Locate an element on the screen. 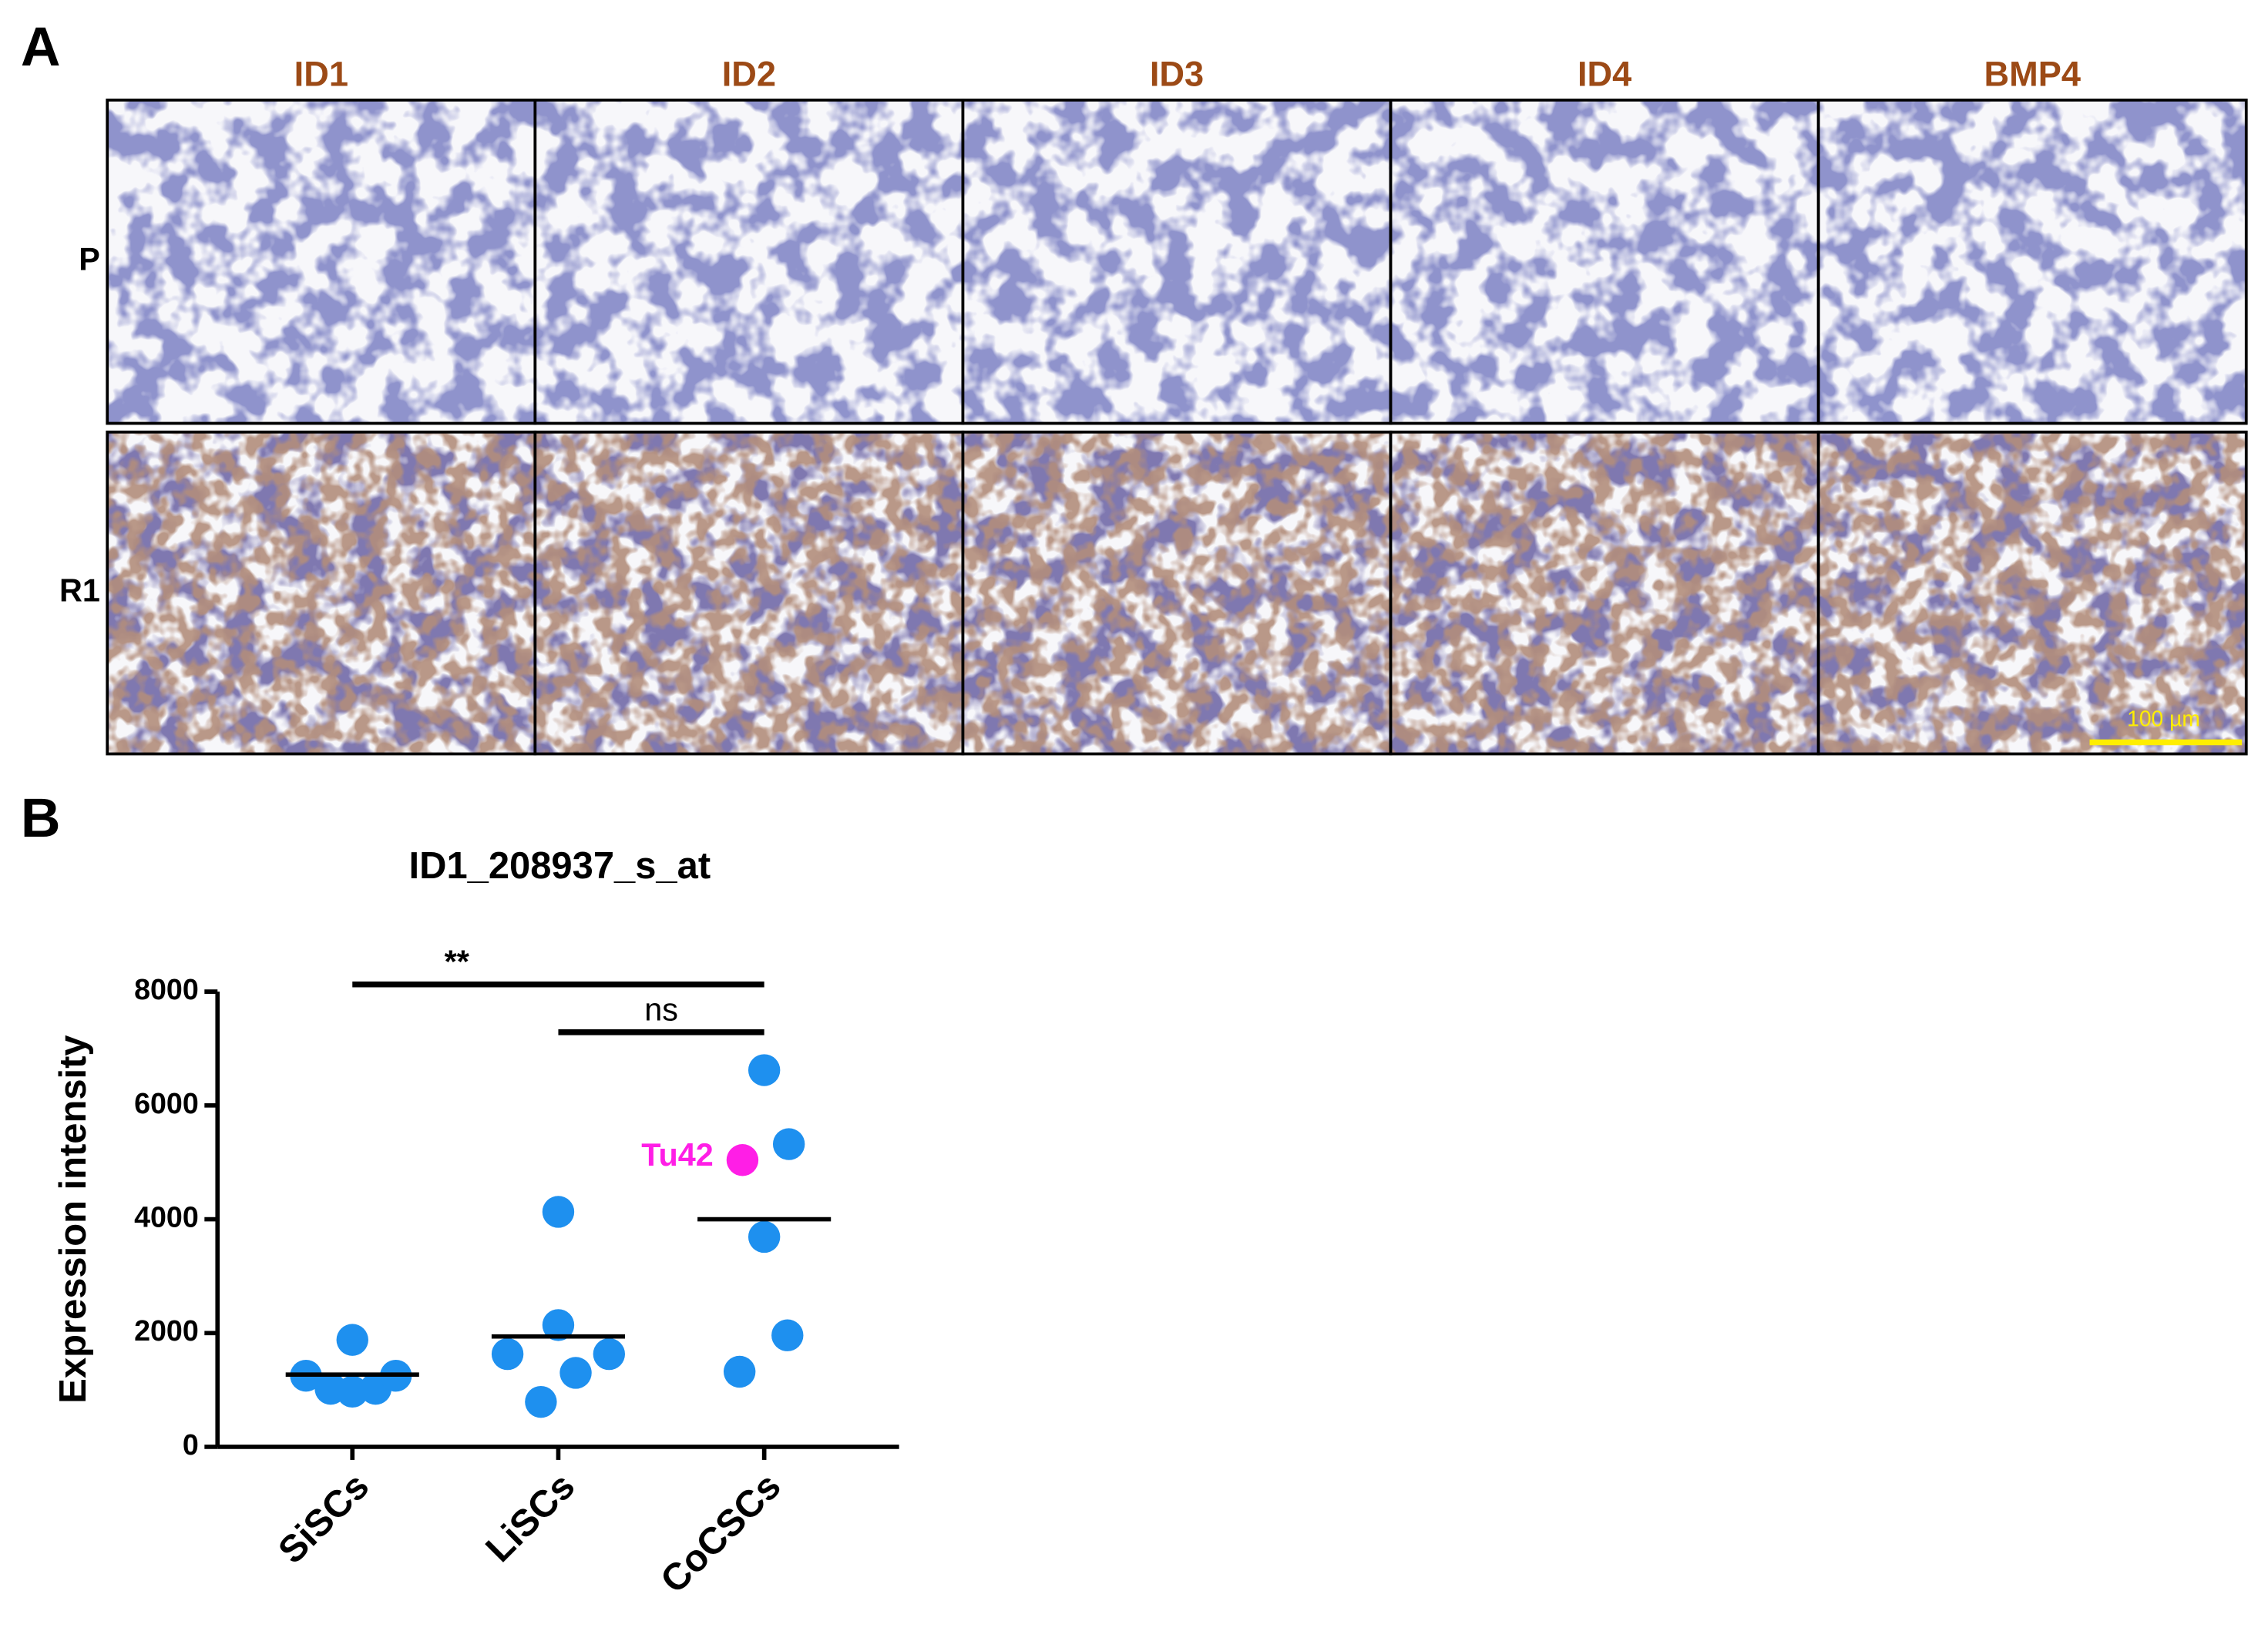 This screenshot has height=1631, width=2268. x-tick-label: CoCSCs is located at coordinates (721, 1533).